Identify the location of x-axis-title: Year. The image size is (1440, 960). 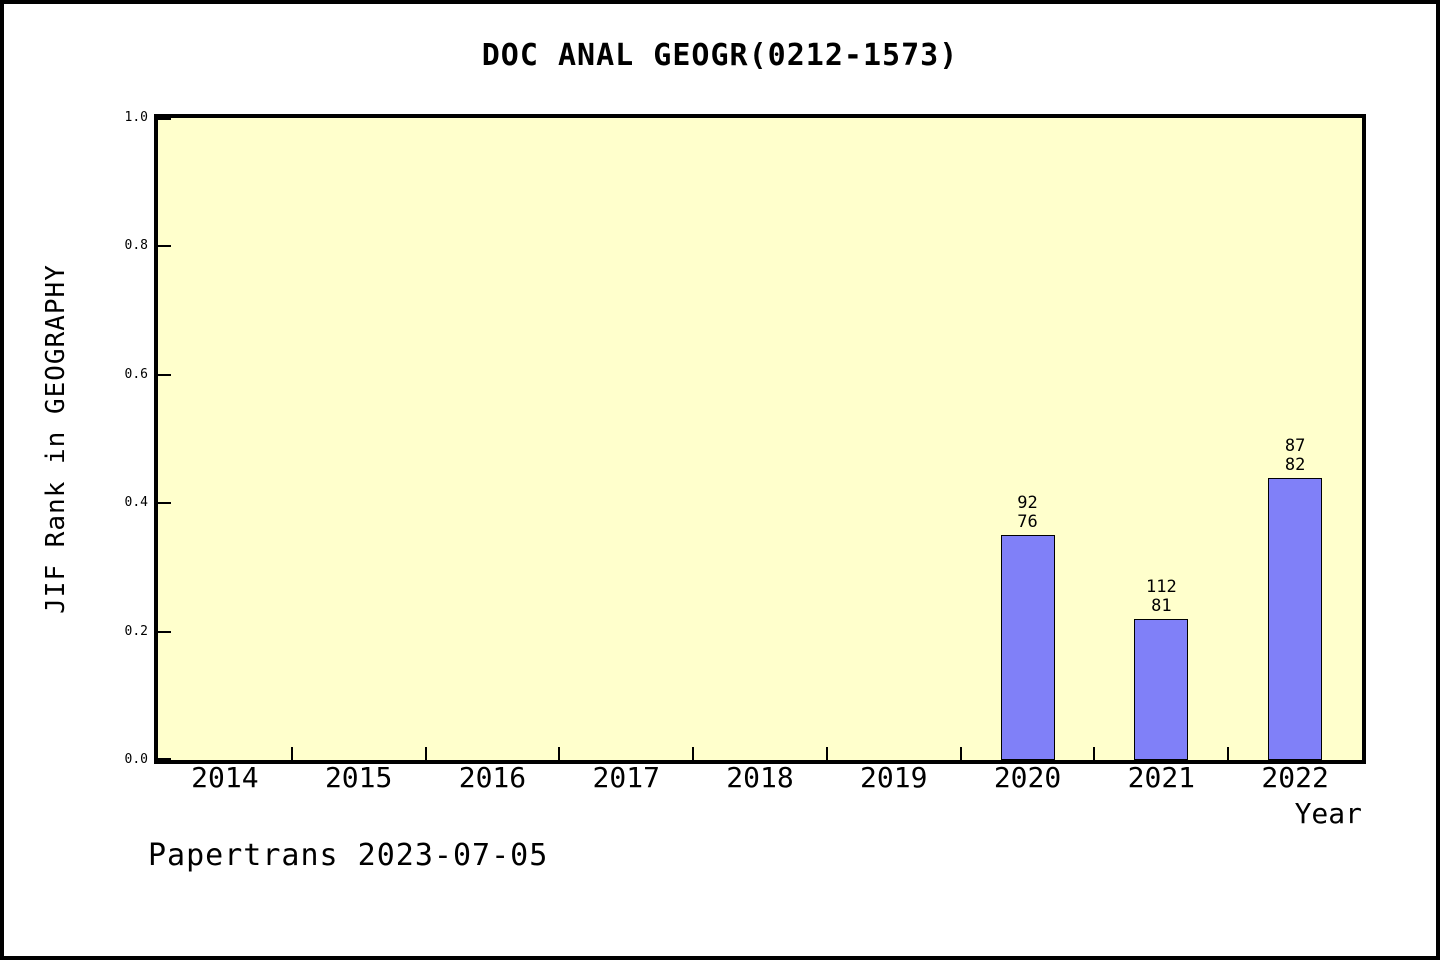
(1328, 813).